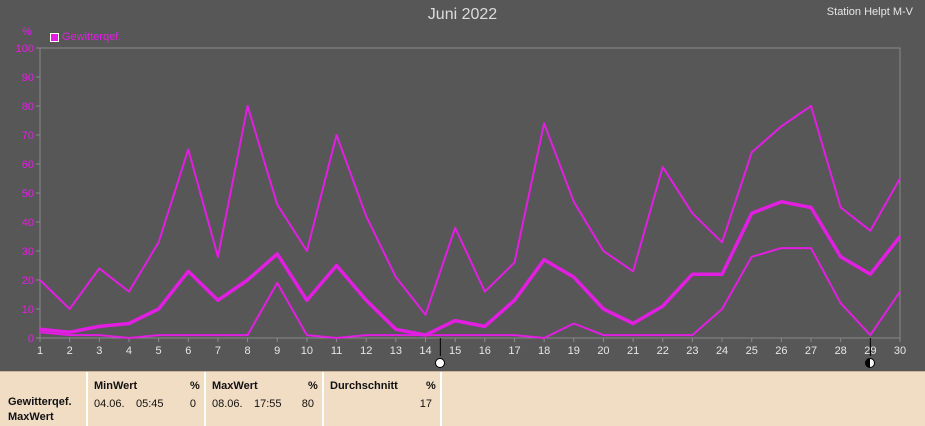 The image size is (925, 426). I want to click on stats-col-min-header: MinWert, so click(116, 386).